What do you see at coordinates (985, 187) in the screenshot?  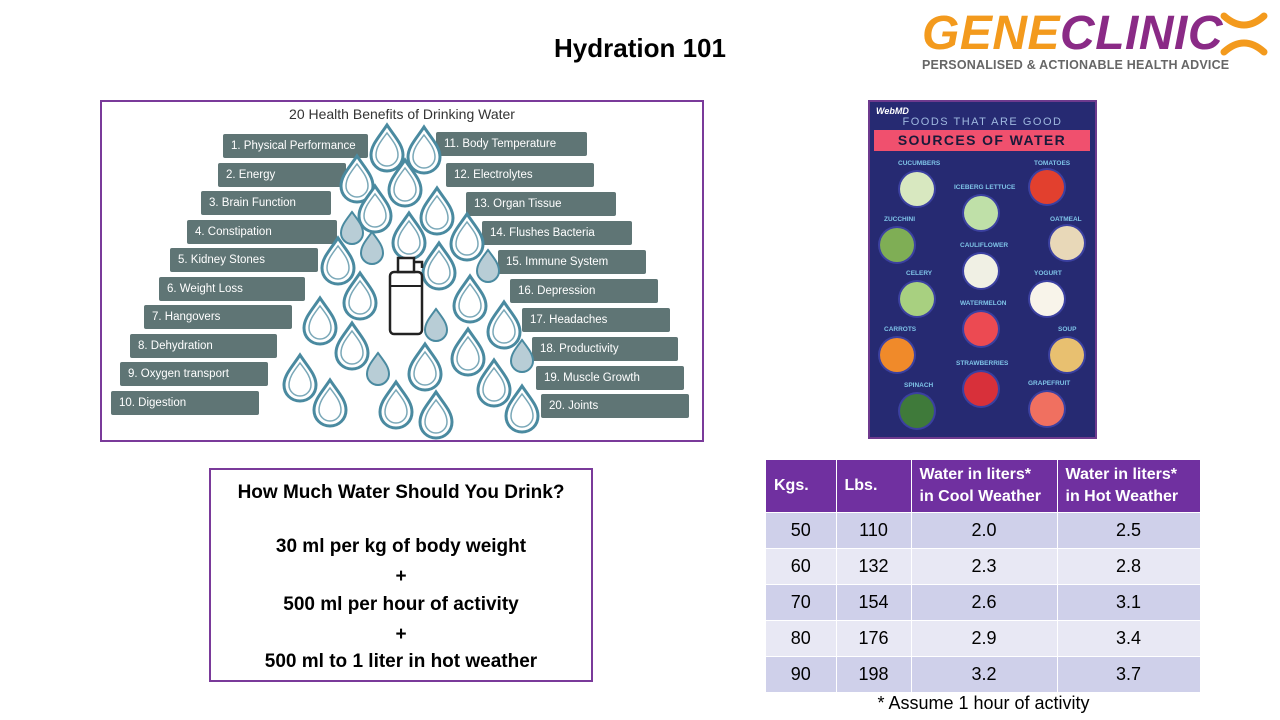 I see `food-label-iceberg-lettuce: ICEBERG LETTUCE` at bounding box center [985, 187].